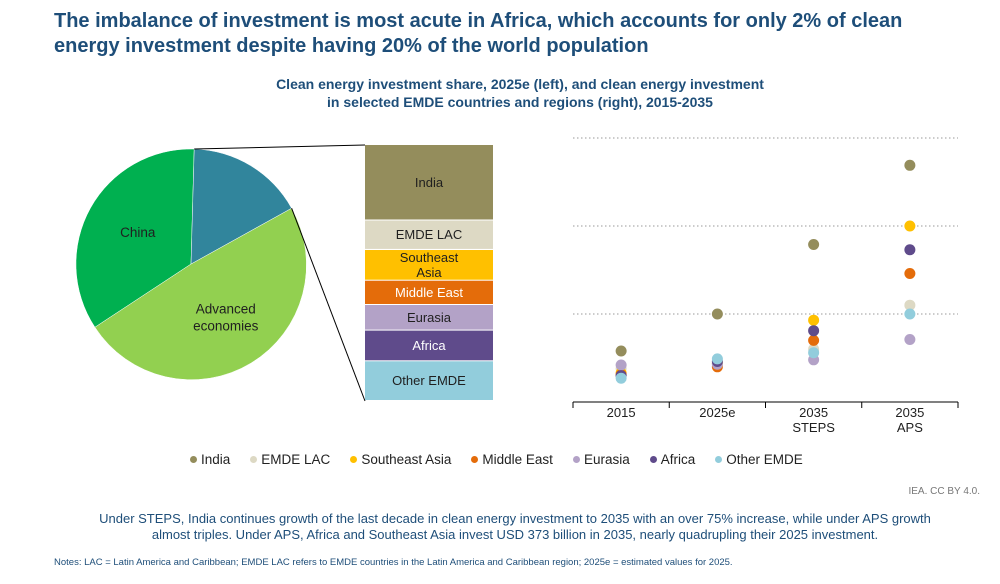 This screenshot has height=584, width=1000. What do you see at coordinates (910, 250) in the screenshot?
I see `point-africa-2035-aps` at bounding box center [910, 250].